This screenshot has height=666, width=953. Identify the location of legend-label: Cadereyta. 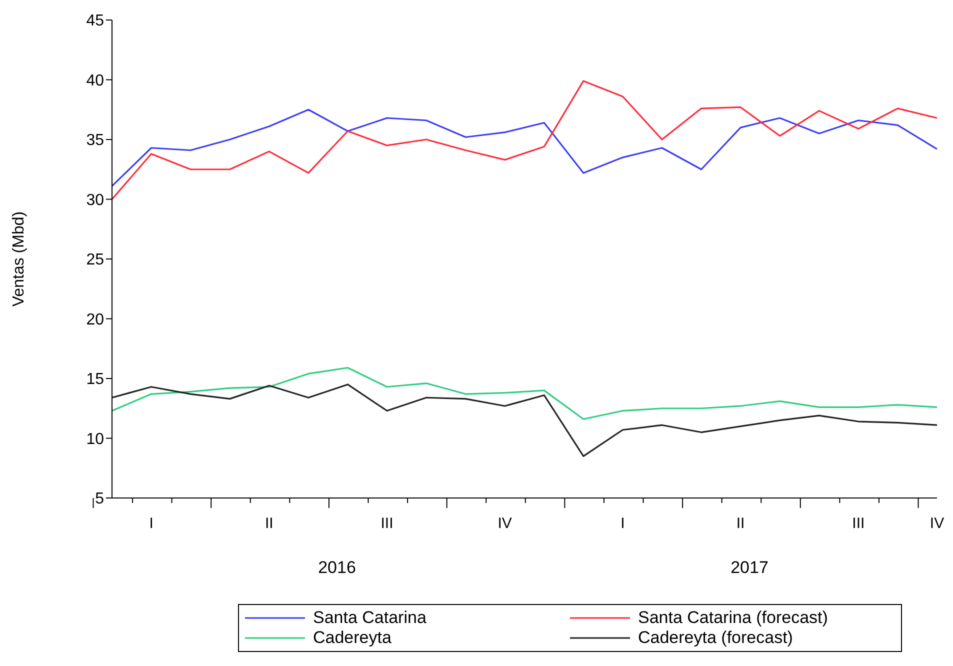
(352, 638).